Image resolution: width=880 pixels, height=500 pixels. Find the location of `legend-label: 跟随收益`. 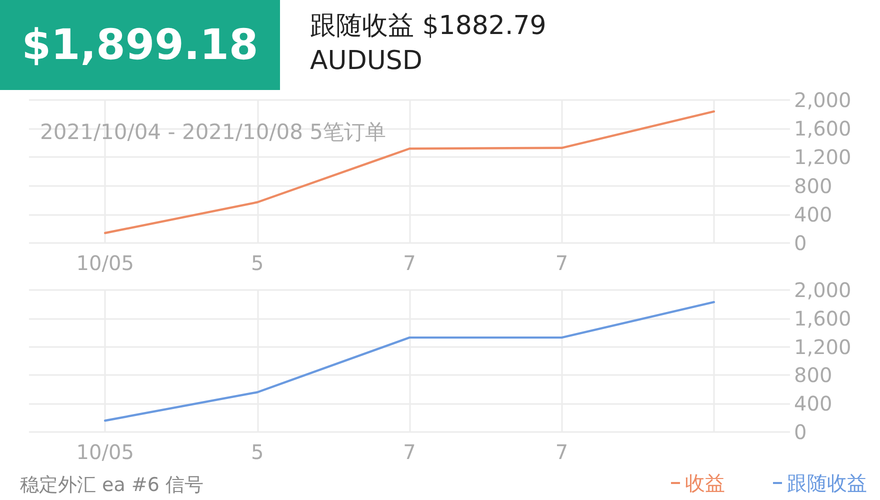

legend-label: 跟随收益 is located at coordinates (827, 483).